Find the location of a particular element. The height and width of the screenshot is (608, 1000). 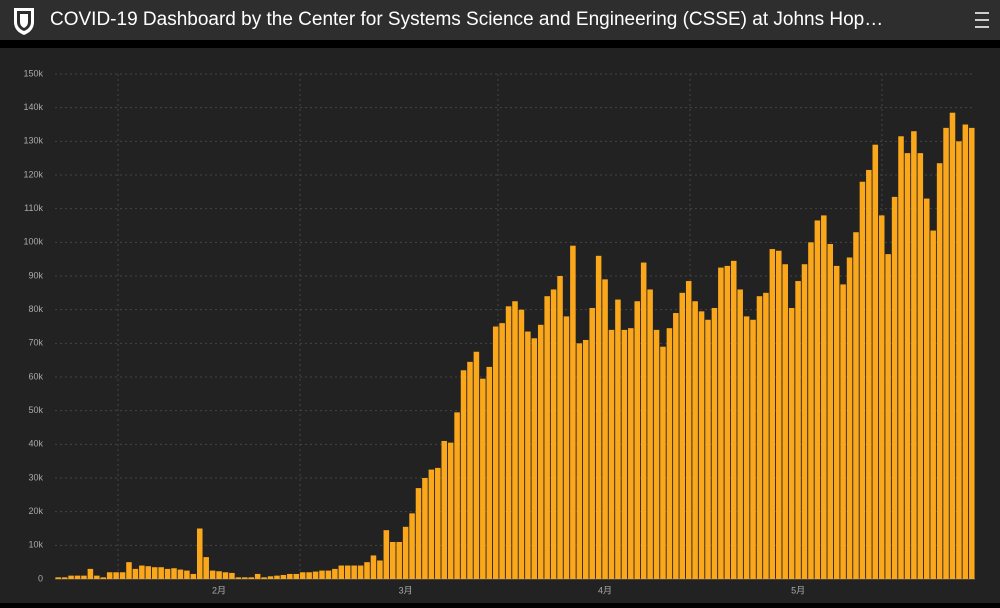

y-tick-label: 90k is located at coordinates (35, 275).